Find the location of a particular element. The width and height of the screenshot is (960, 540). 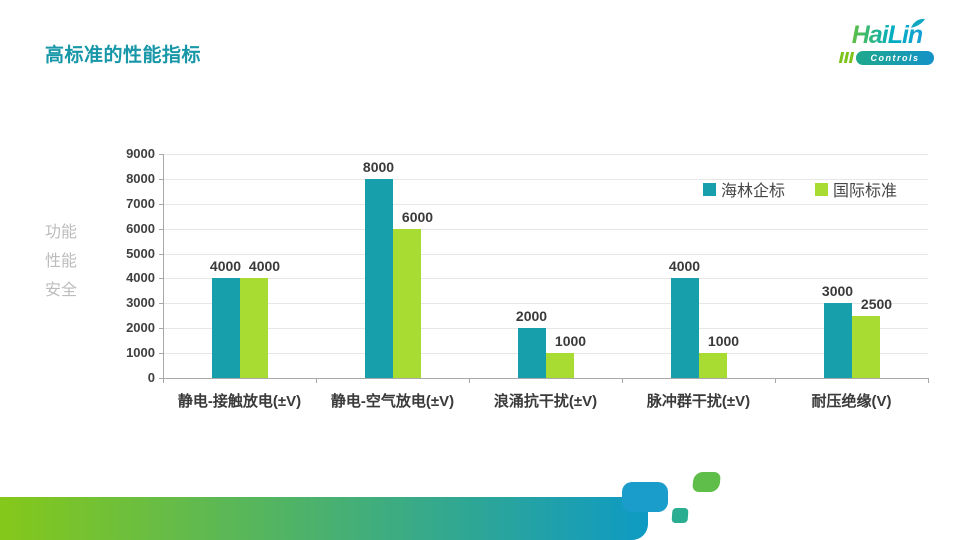

x-category-label: 静电-空气放电(±V) is located at coordinates (392, 401).